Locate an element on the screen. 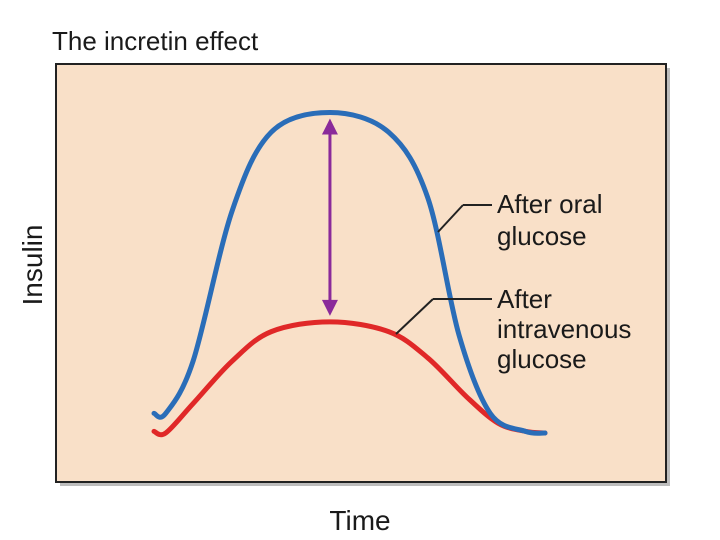 This screenshot has height=540, width=720. series-label-iv-line-2: intravenous is located at coordinates (564, 329).